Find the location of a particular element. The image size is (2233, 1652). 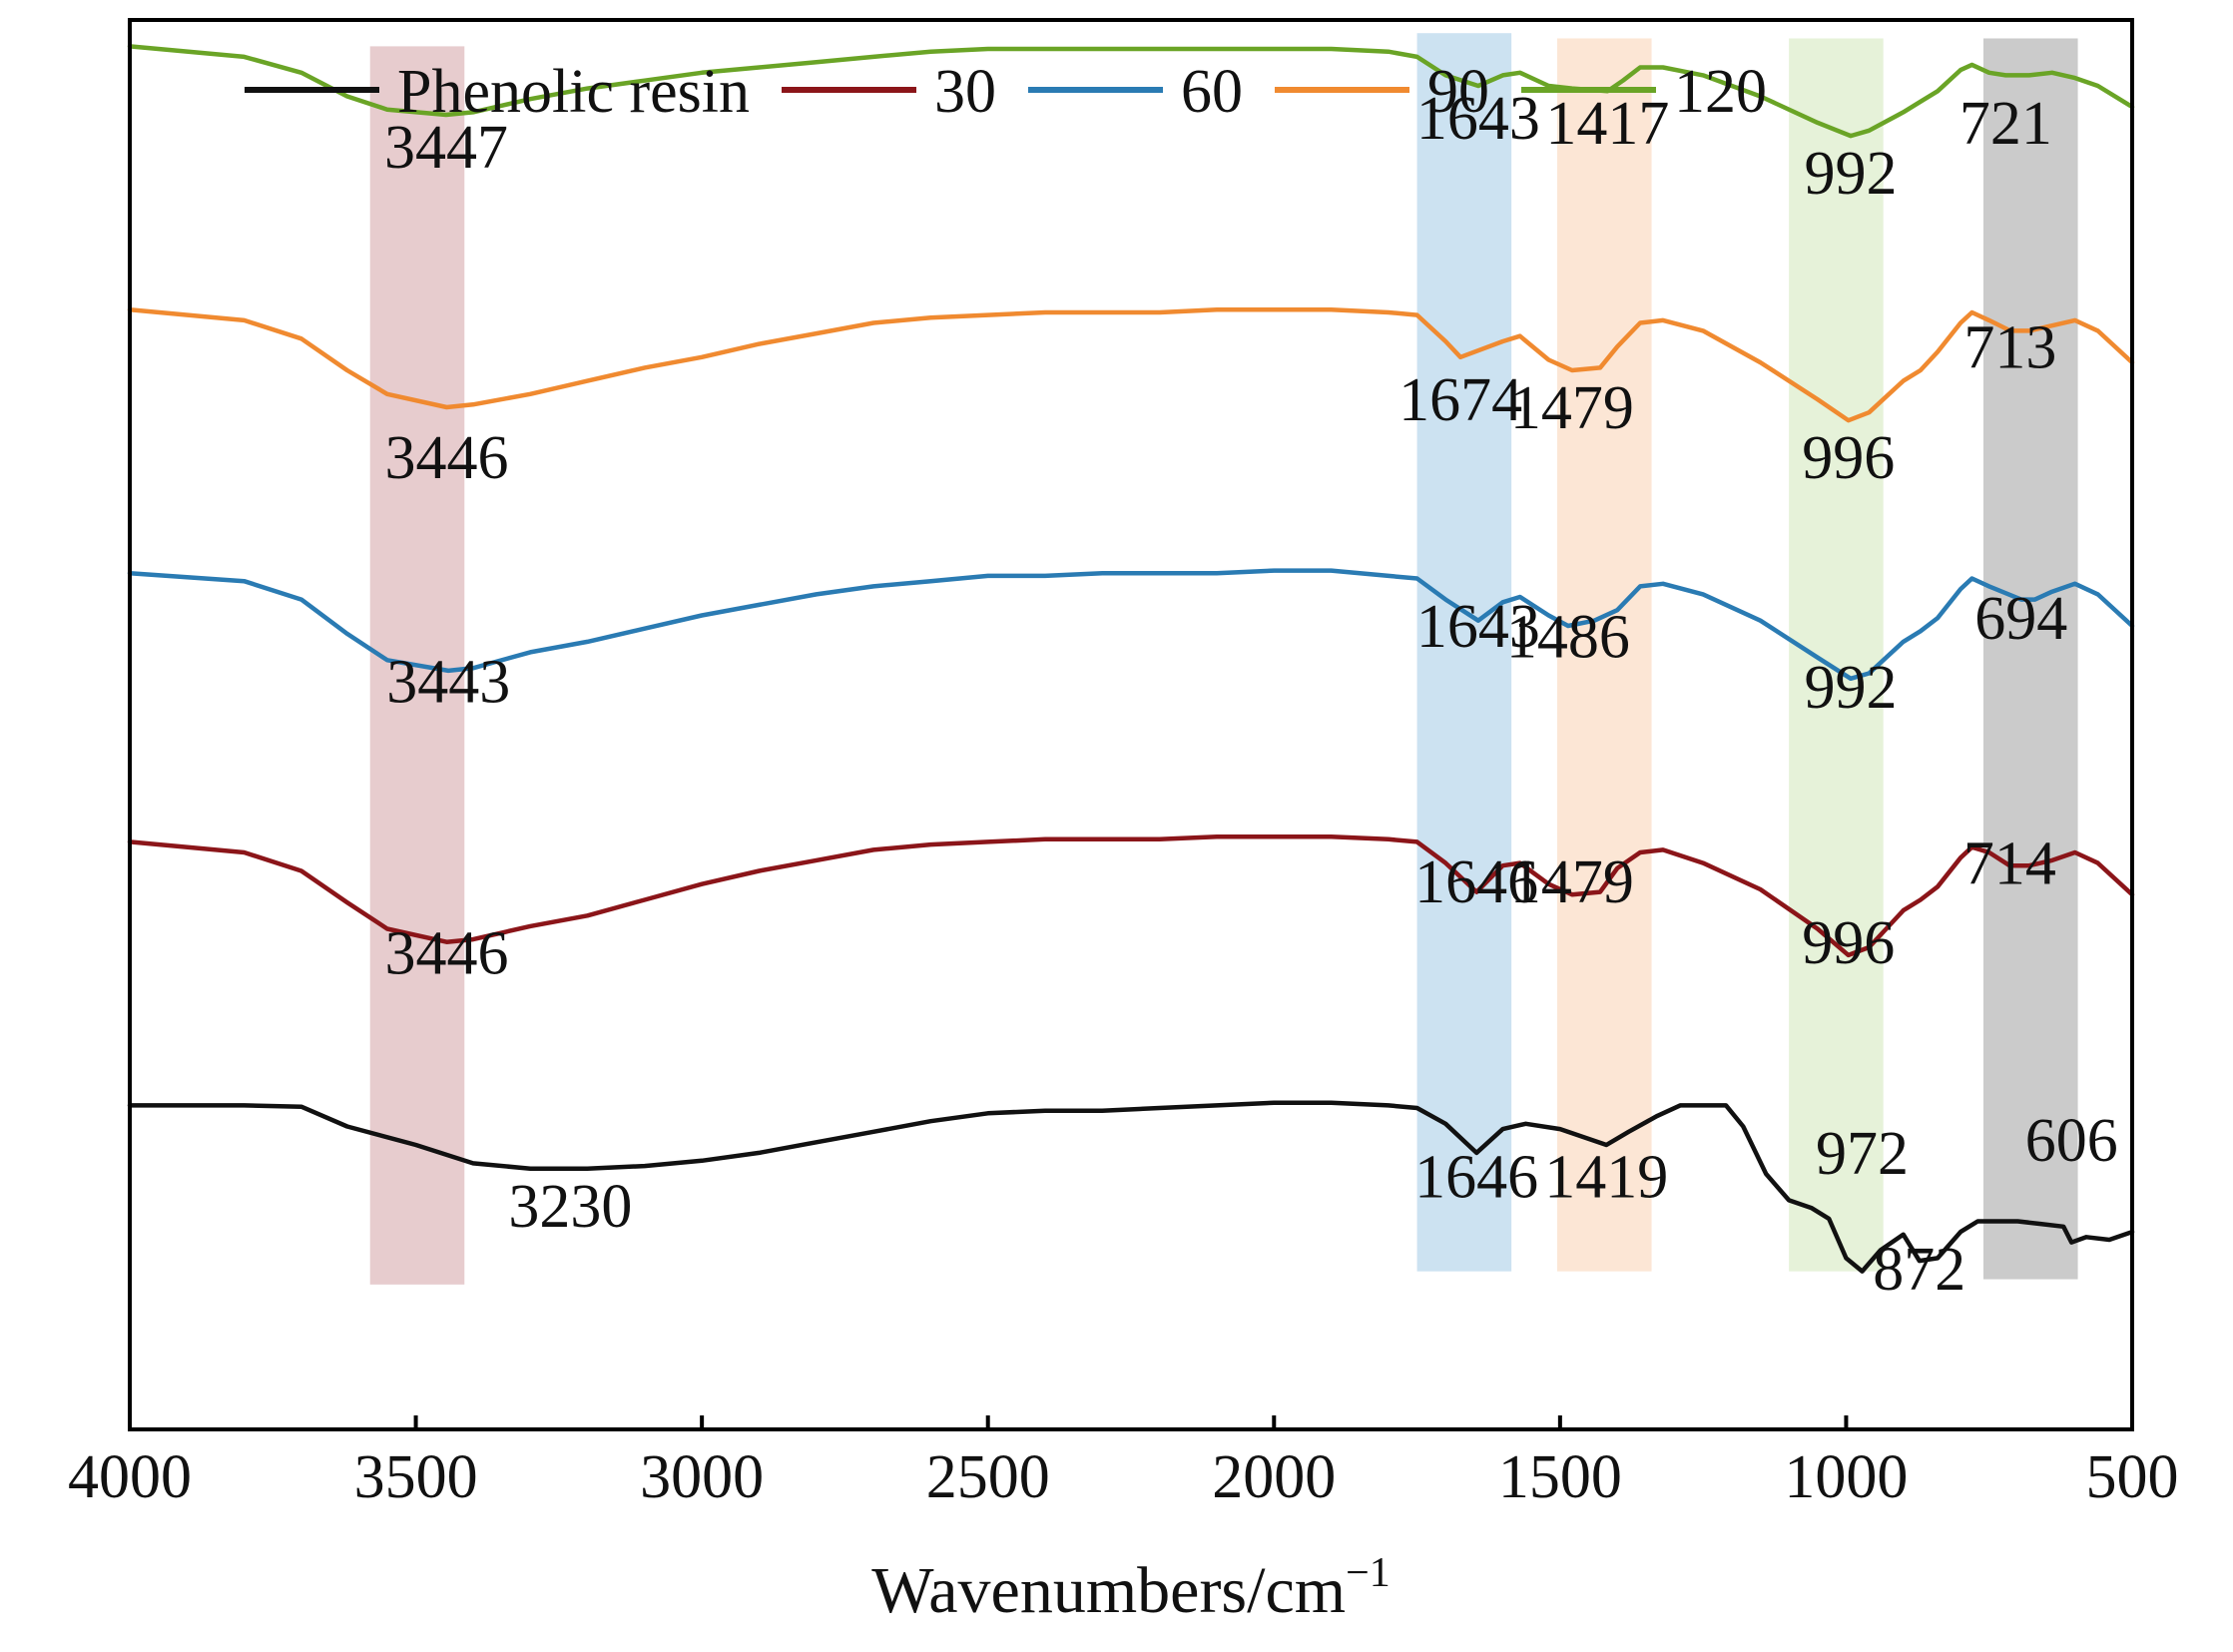

peak-label: 872 is located at coordinates (1919, 1270).